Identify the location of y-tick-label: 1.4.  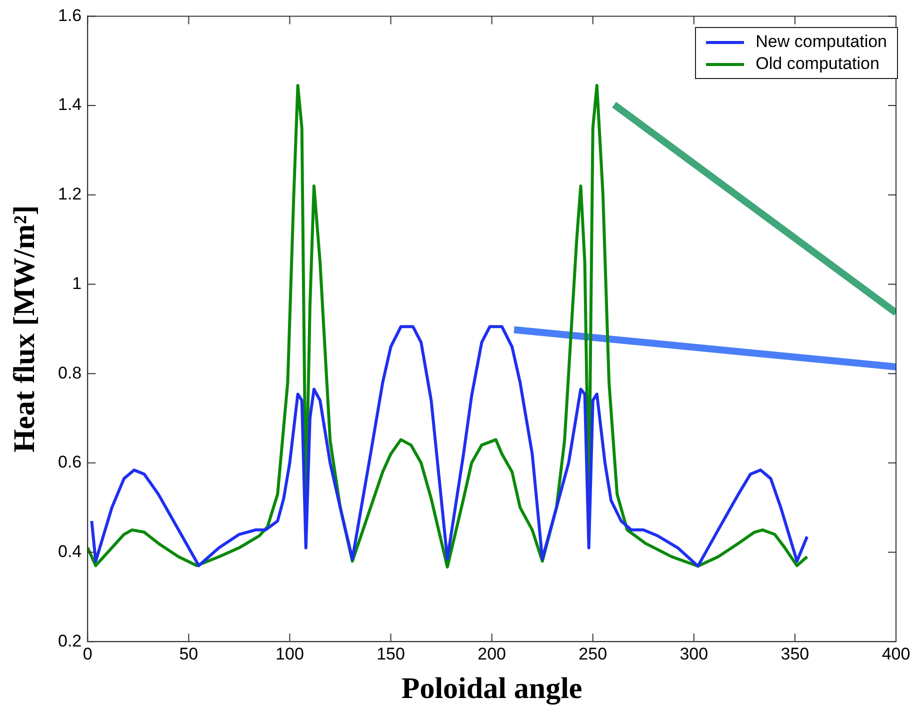
(70, 104).